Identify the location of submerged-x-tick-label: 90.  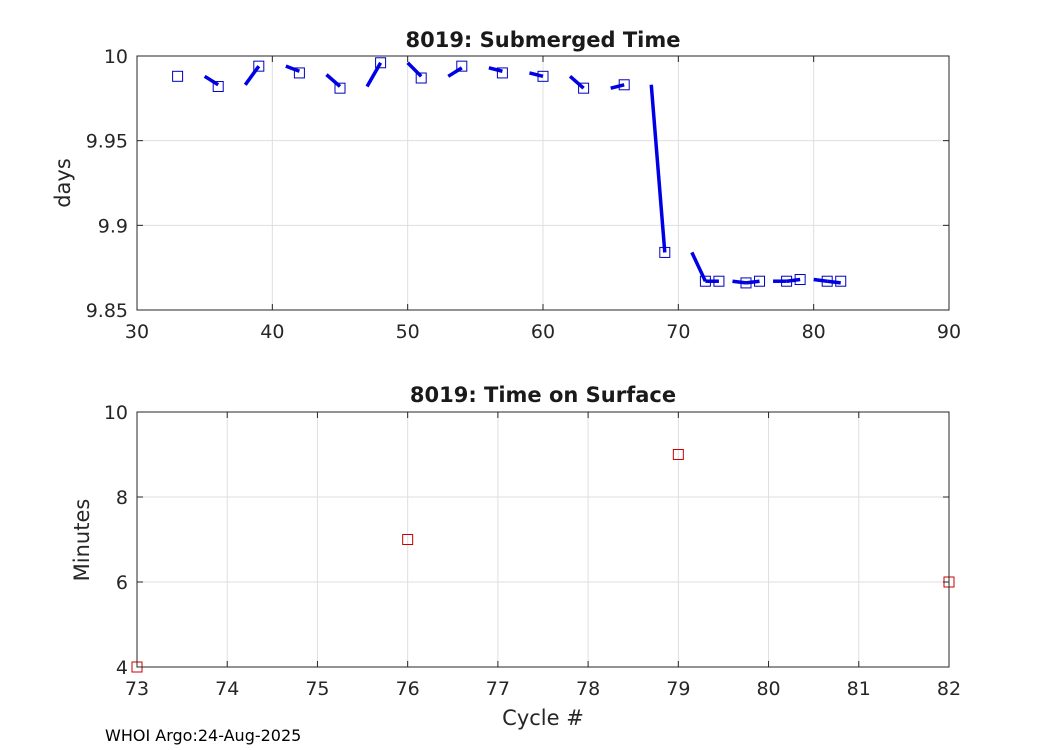
(949, 332).